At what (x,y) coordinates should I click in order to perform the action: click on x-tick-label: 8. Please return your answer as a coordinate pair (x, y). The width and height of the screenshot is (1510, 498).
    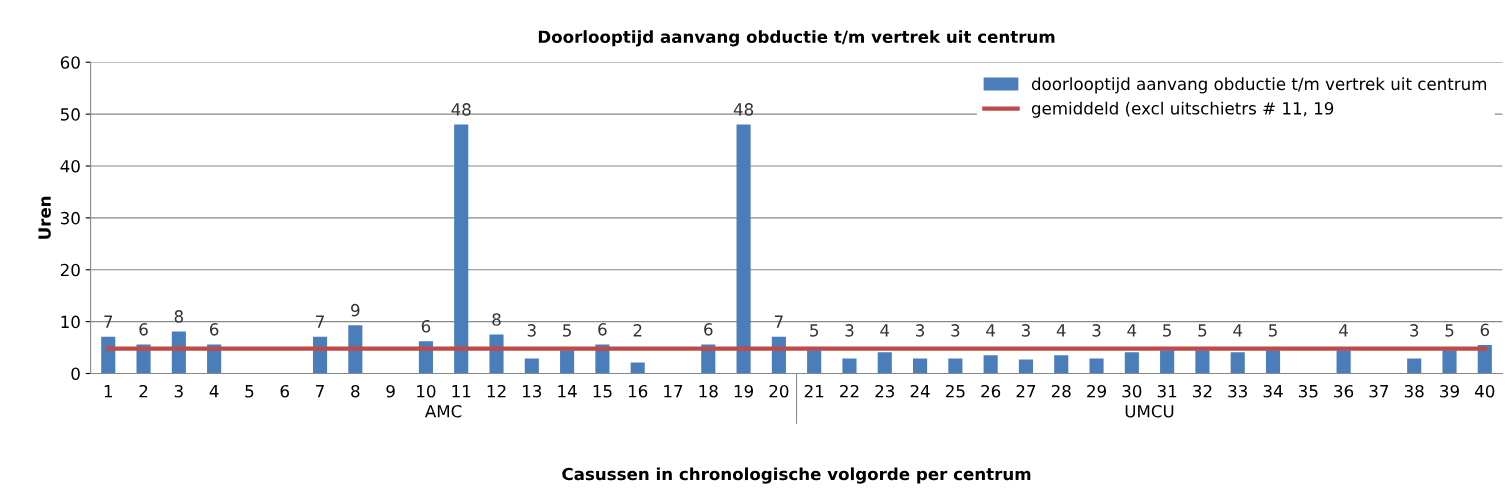
    Looking at the image, I should click on (355, 391).